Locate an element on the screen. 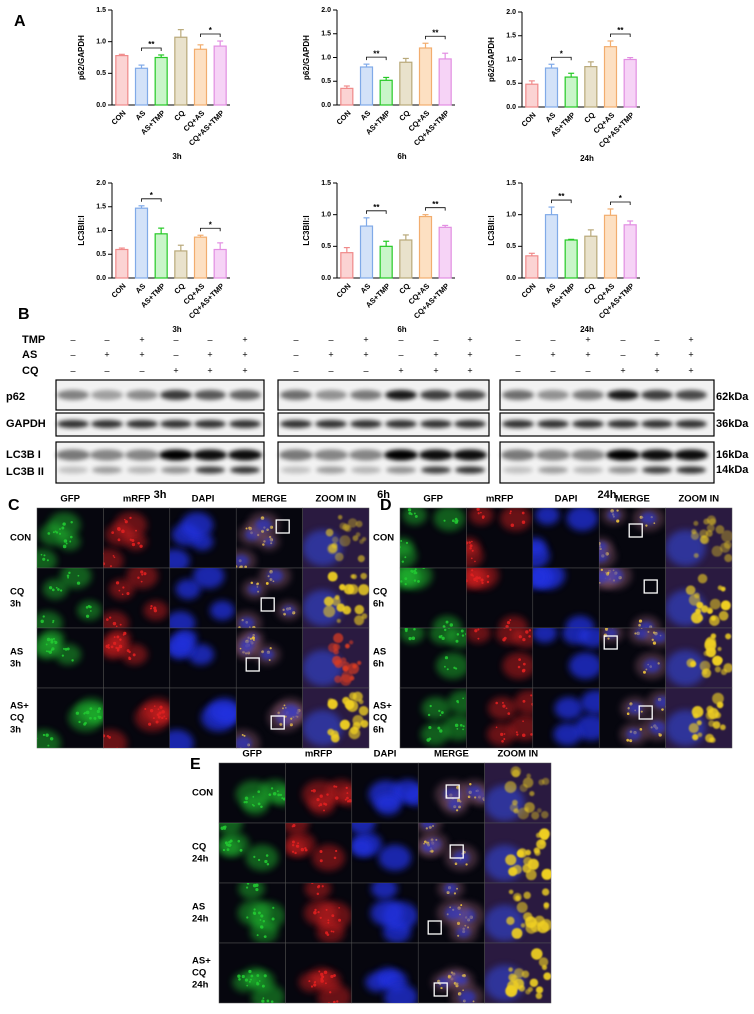 The image size is (754, 1014). column-header: ZOOM IN is located at coordinates (517, 754).